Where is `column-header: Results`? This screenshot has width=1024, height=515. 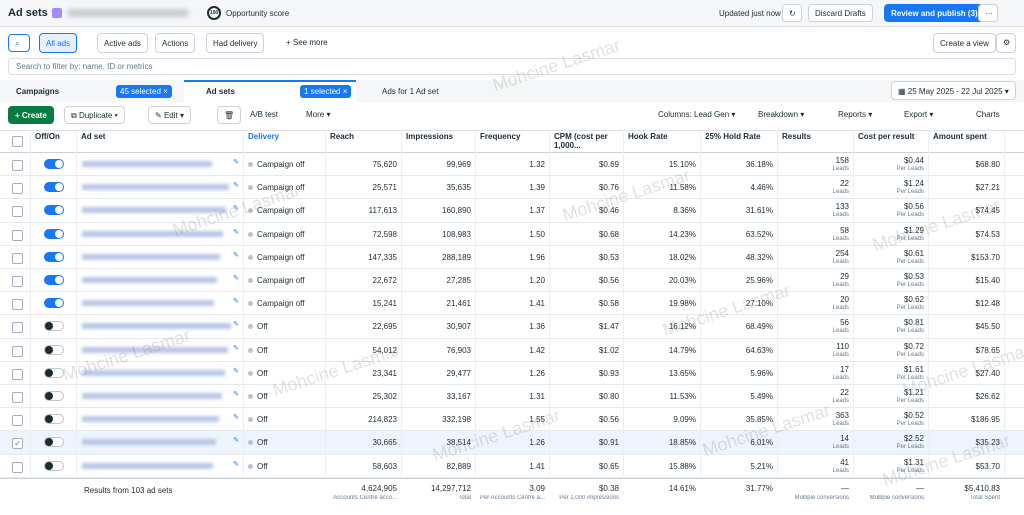
column-header: Results is located at coordinates (815, 142).